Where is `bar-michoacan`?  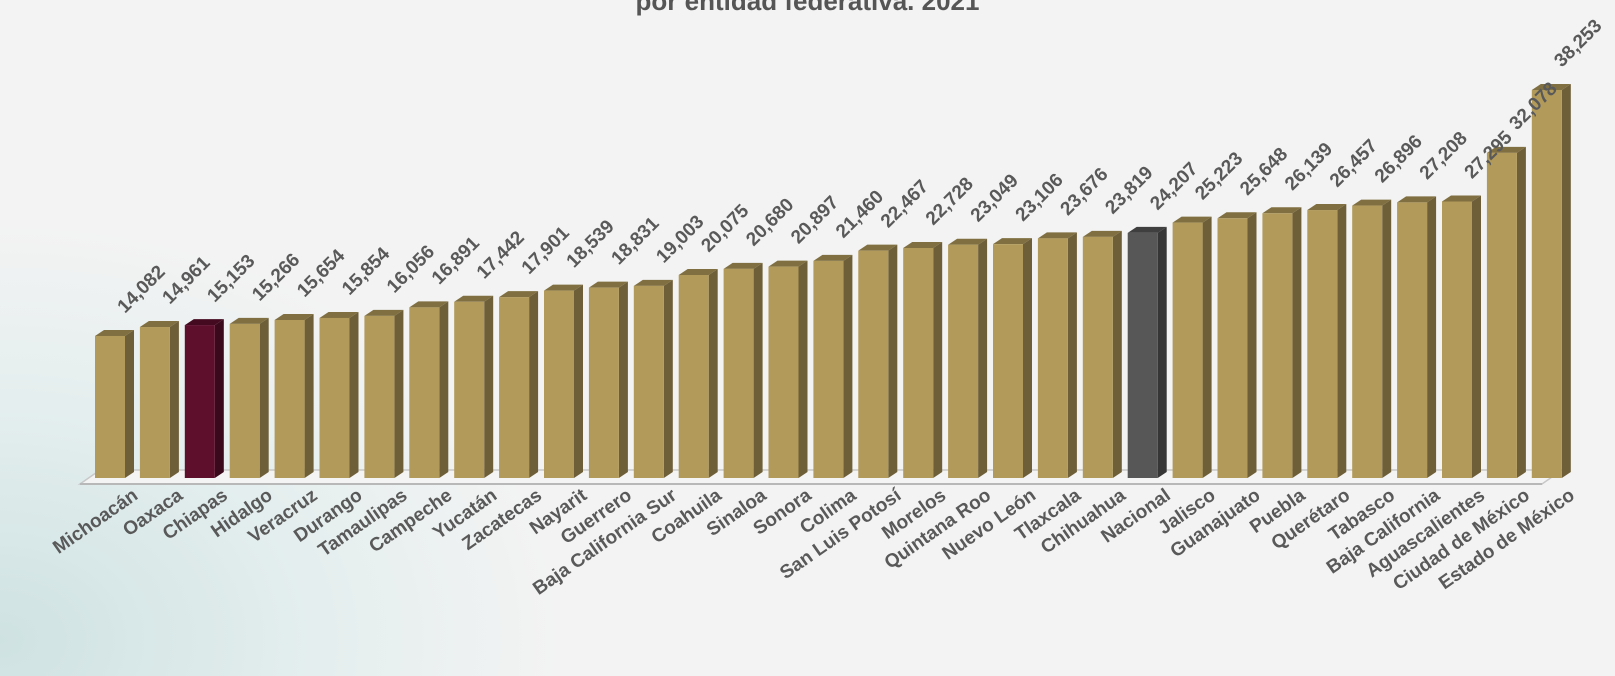
bar-michoacan is located at coordinates (114, 403).